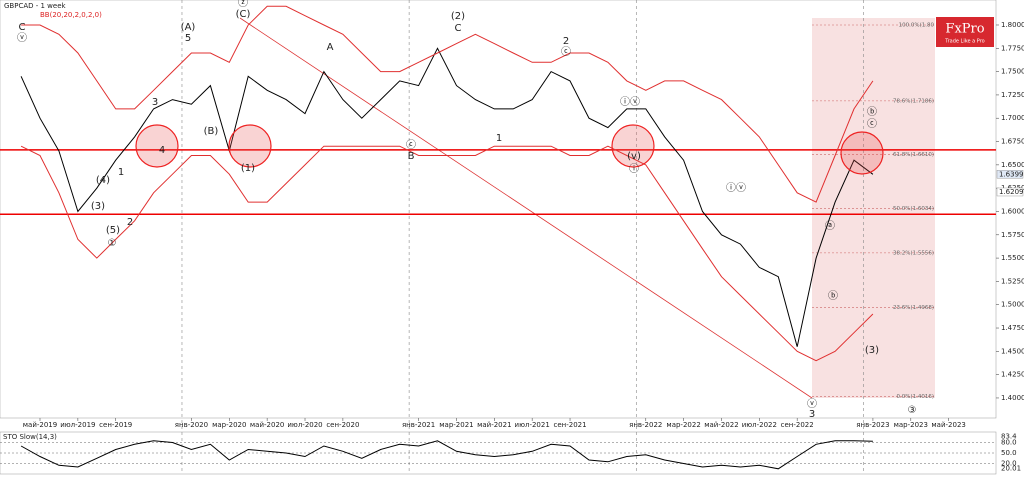 The width and height of the screenshot is (1024, 479). What do you see at coordinates (1012, 258) in the screenshot?
I see `y-tick-label: 1.5500` at bounding box center [1012, 258].